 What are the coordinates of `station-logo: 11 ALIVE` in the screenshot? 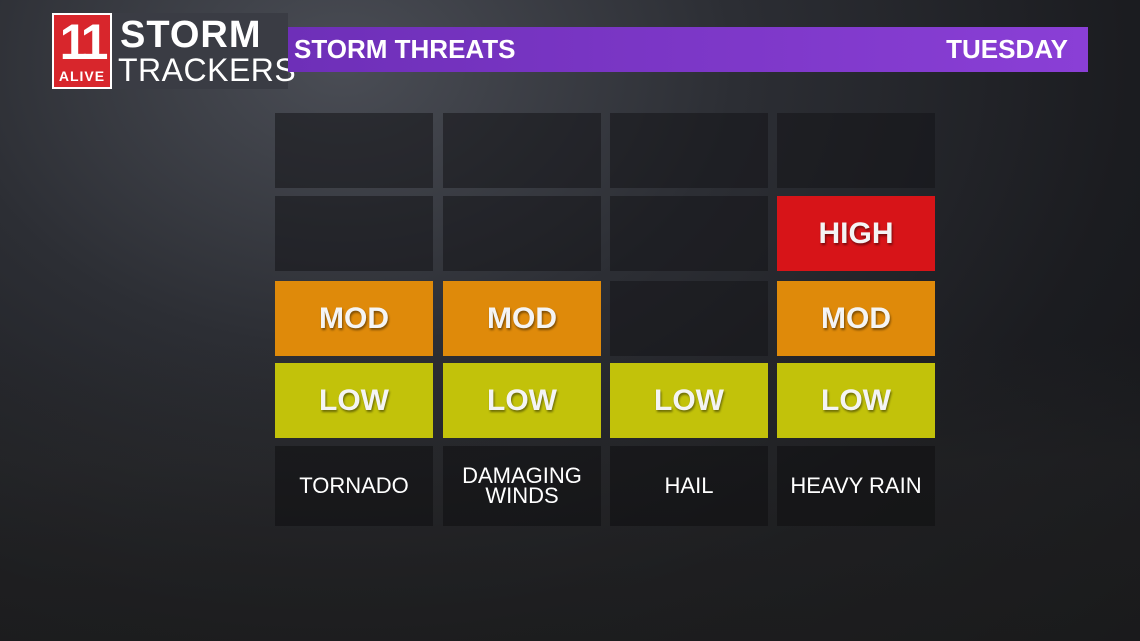 It's located at (82, 51).